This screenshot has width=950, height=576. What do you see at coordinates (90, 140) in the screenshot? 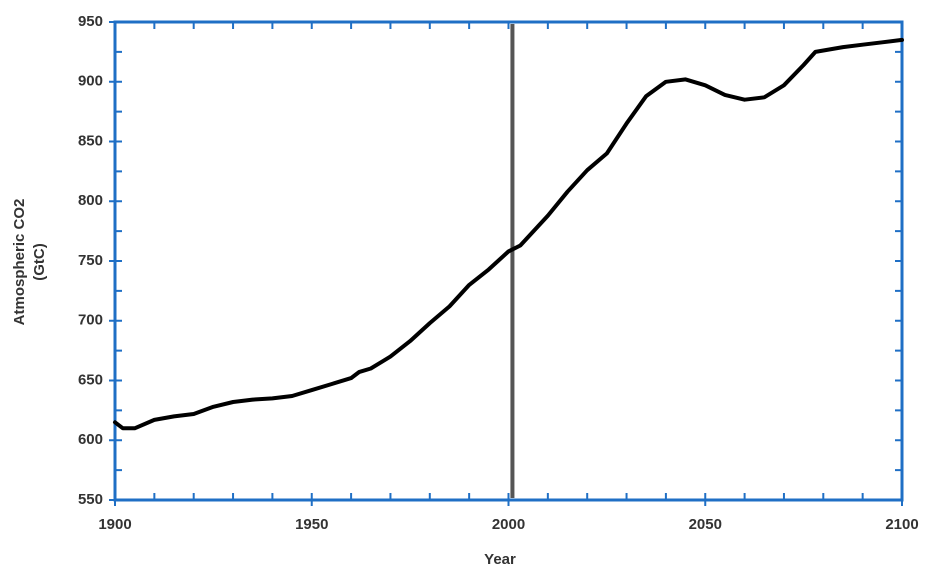
I see `y-tick-label: 850` at bounding box center [90, 140].